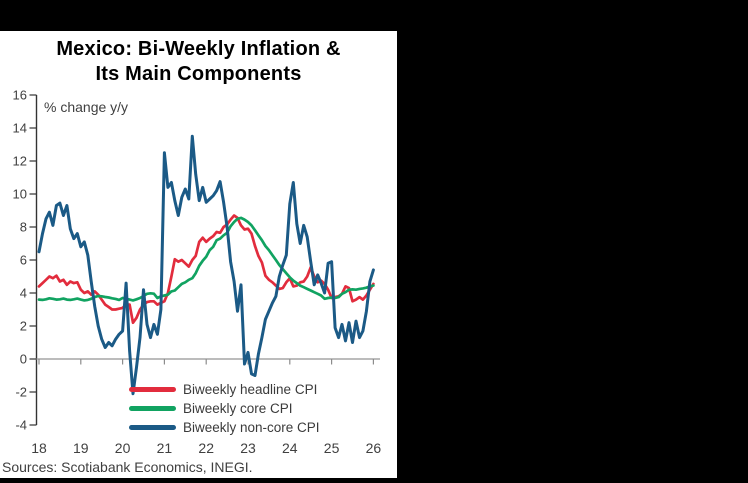 The image size is (748, 483). I want to click on legend-item-core-cpi: Biweekly core CPI, so click(224, 408).